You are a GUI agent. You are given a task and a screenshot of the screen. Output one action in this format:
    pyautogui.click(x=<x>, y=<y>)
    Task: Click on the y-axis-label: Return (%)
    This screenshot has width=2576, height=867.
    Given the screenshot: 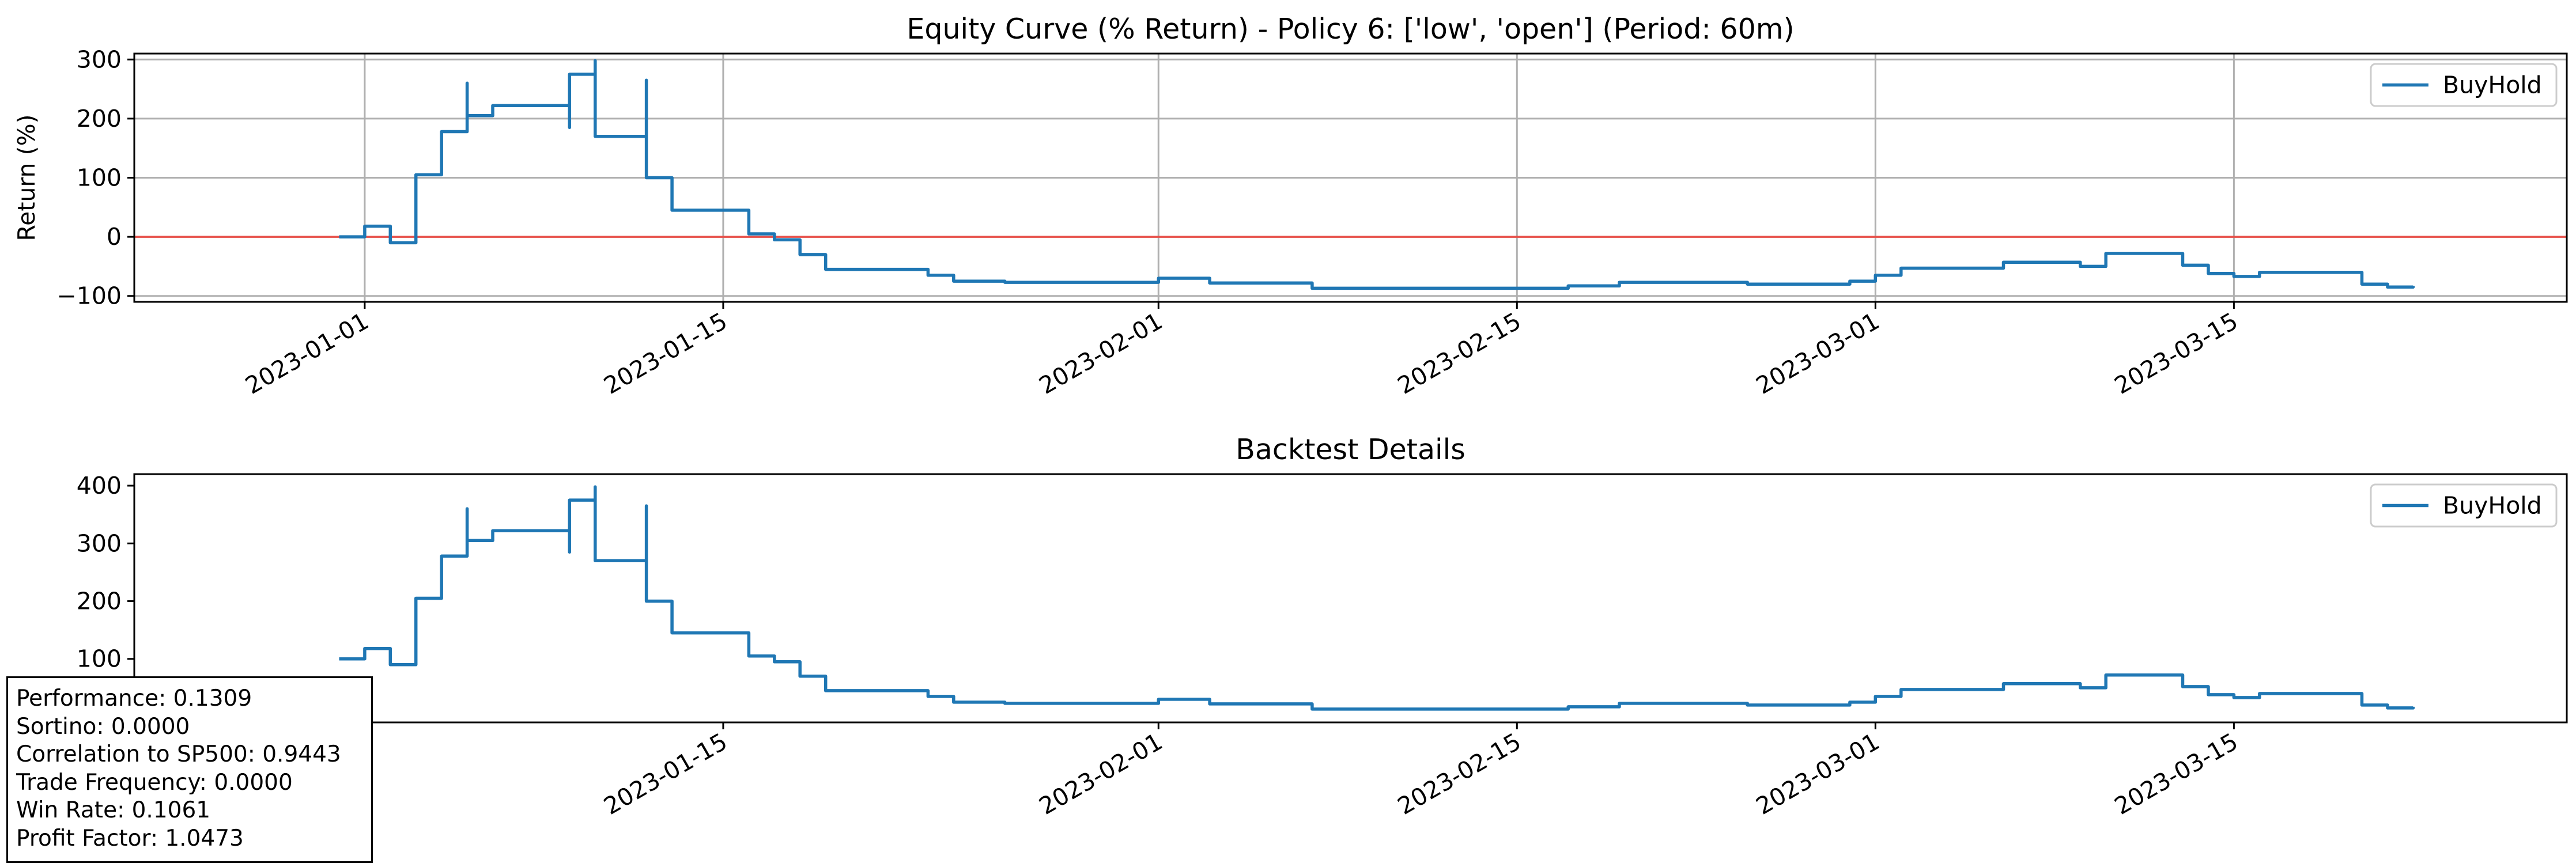 What is the action you would take?
    pyautogui.click(x=26, y=177)
    